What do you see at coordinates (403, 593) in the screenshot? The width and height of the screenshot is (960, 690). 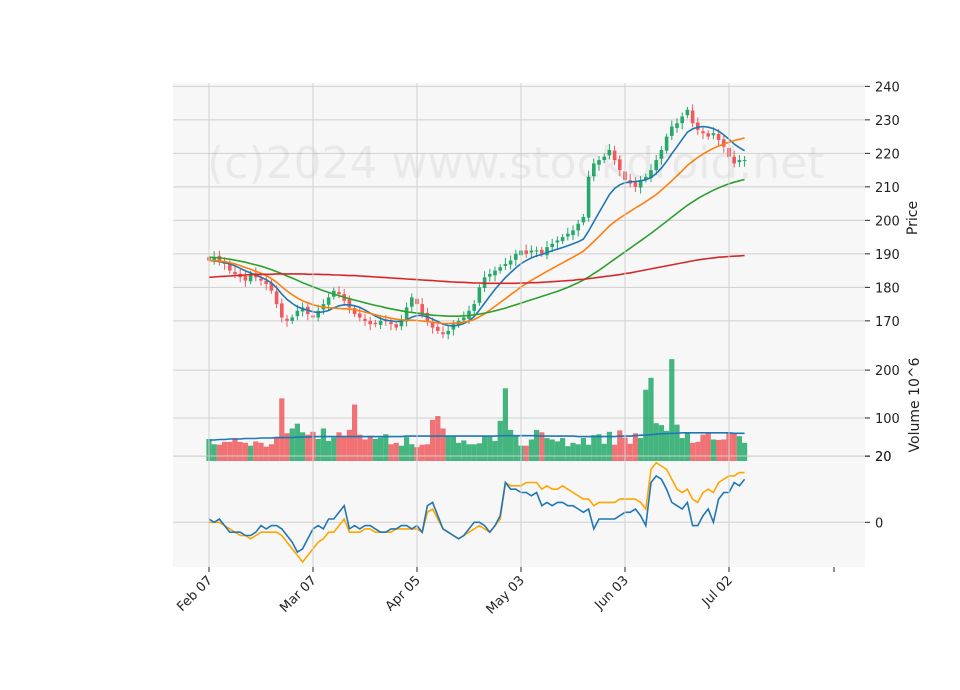 I see `x-tick-label: Apr 05` at bounding box center [403, 593].